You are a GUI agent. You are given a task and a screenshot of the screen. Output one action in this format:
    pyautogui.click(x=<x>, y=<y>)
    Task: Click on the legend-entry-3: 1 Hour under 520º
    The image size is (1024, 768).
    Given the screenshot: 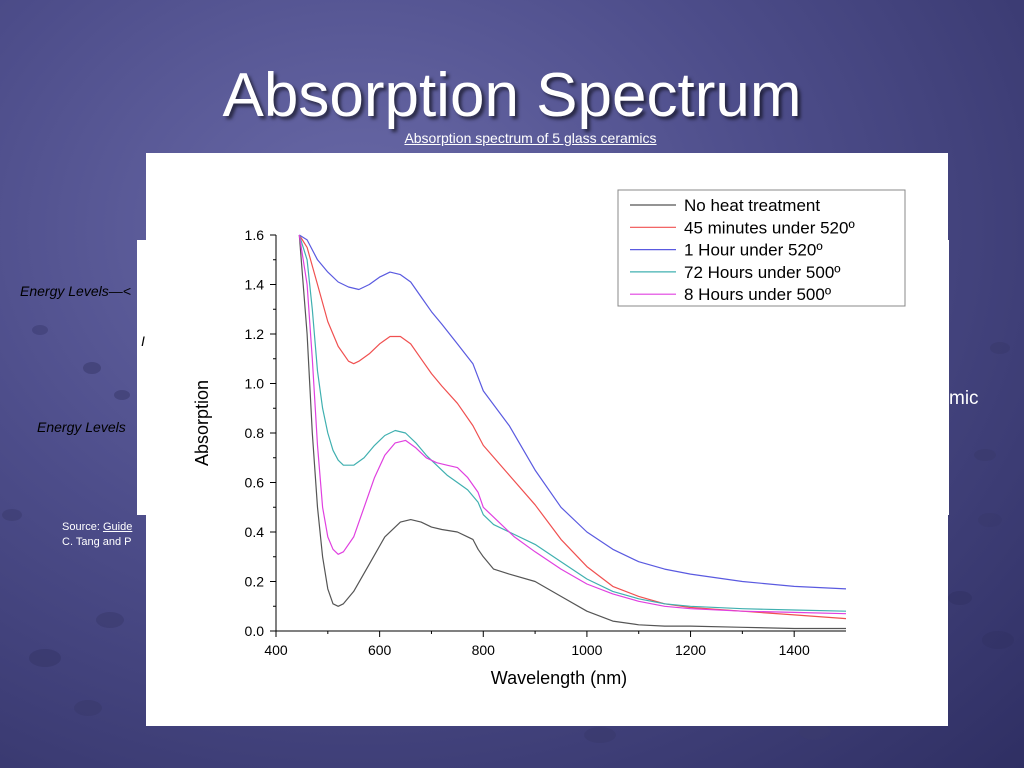 What is the action you would take?
    pyautogui.click(x=753, y=250)
    